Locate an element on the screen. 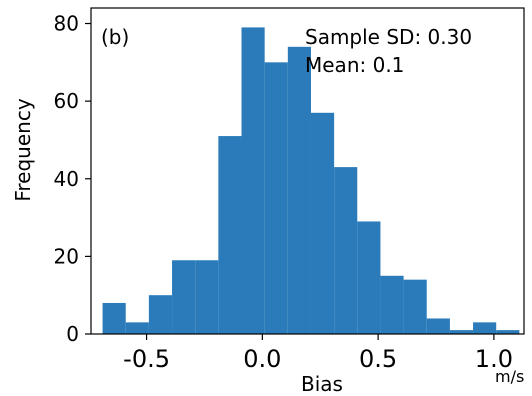 This screenshot has width=532, height=396. annotation-mean: Mean: 0.1 is located at coordinates (354, 65).